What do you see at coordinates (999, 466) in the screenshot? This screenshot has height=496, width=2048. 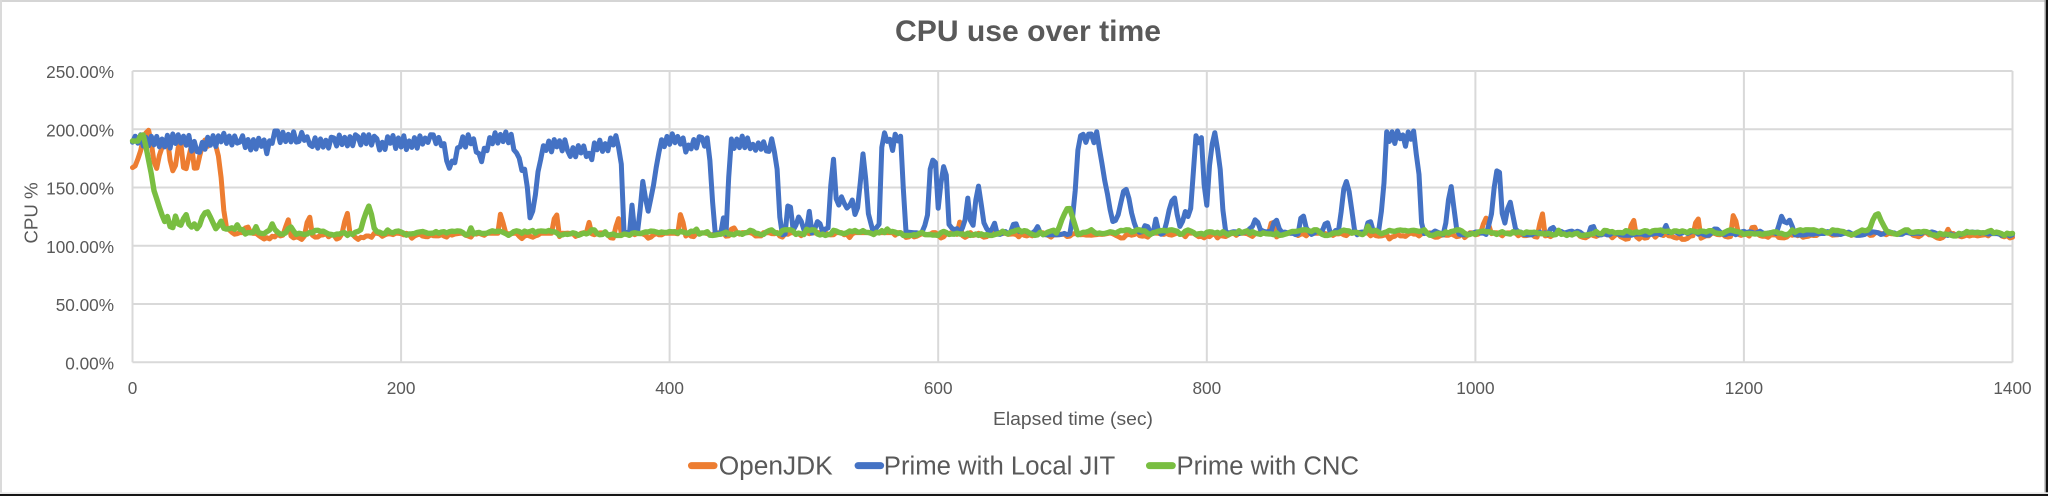 I see `svg-text: Prime with Local JIT` at bounding box center [999, 466].